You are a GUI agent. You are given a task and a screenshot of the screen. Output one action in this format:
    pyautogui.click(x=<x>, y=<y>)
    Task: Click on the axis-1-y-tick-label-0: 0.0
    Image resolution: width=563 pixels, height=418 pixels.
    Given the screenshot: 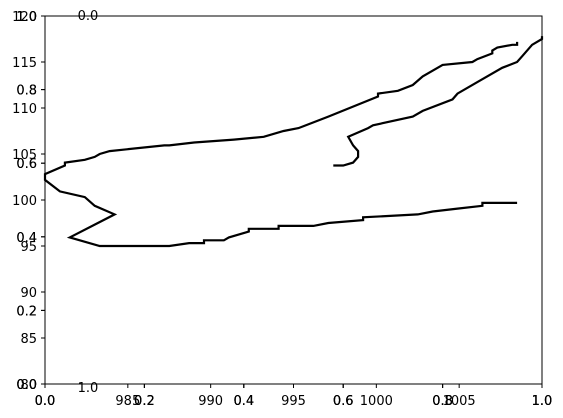 What is the action you would take?
    pyautogui.click(x=26, y=385)
    